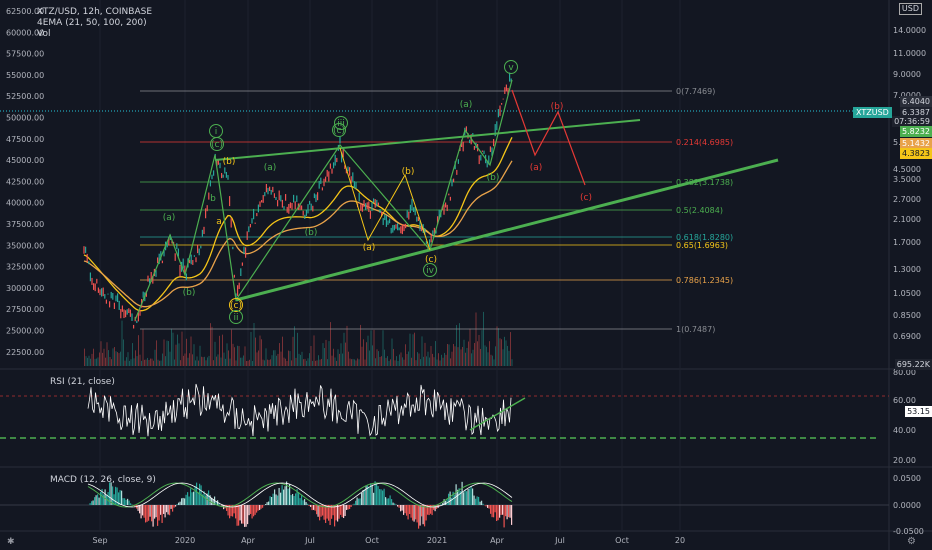 This screenshot has height=550, width=932. Describe the element at coordinates (444, 505) in the screenshot. I see `macd-panel` at that location.